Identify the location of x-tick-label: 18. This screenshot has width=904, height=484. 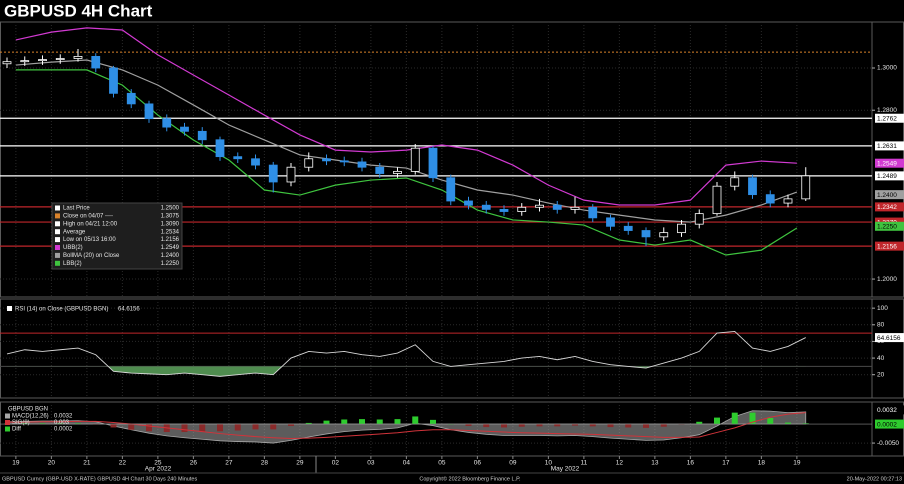
(762, 463).